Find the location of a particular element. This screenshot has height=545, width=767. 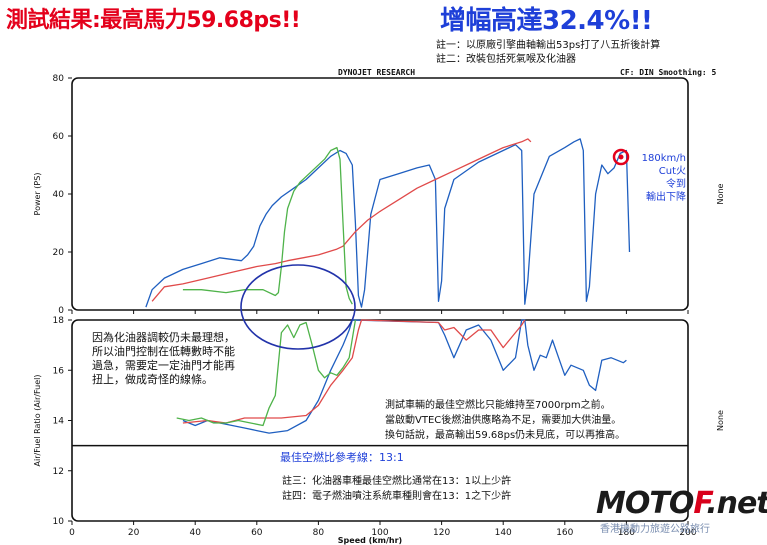

y-tick-label: 60 is located at coordinates (59, 137).